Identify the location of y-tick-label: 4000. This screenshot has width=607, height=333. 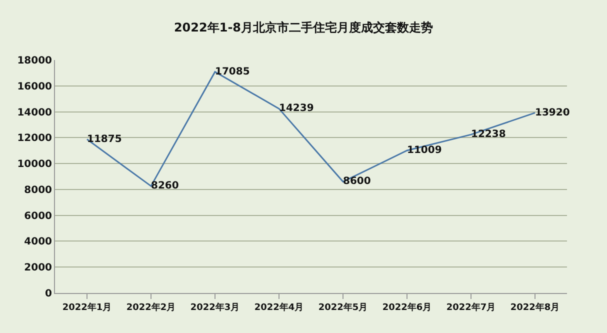
(38, 242).